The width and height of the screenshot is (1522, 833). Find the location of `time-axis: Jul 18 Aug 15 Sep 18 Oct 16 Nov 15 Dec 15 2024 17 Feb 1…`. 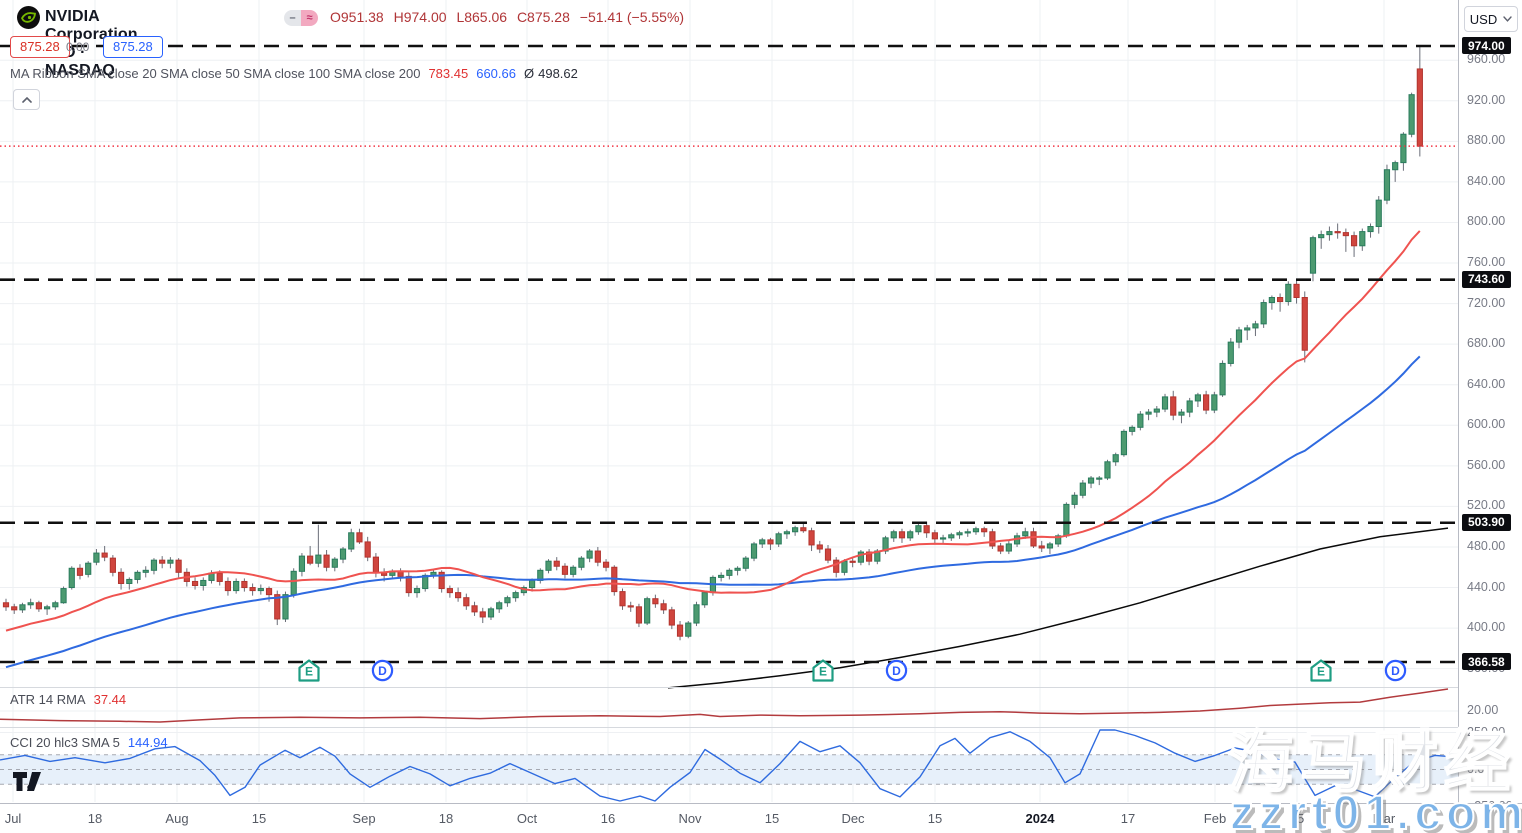

time-axis: Jul 18 Aug 15 Sep 18 Oct 16 Nov 15 Dec 15 2024 17 Feb 1… is located at coordinates (761, 818).